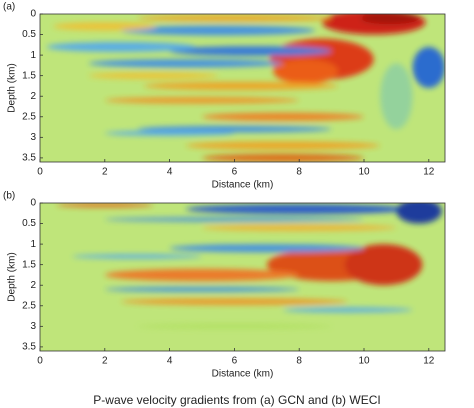 Image resolution: width=474 pixels, height=408 pixels. I want to click on panel-label: (b), so click(9, 196).